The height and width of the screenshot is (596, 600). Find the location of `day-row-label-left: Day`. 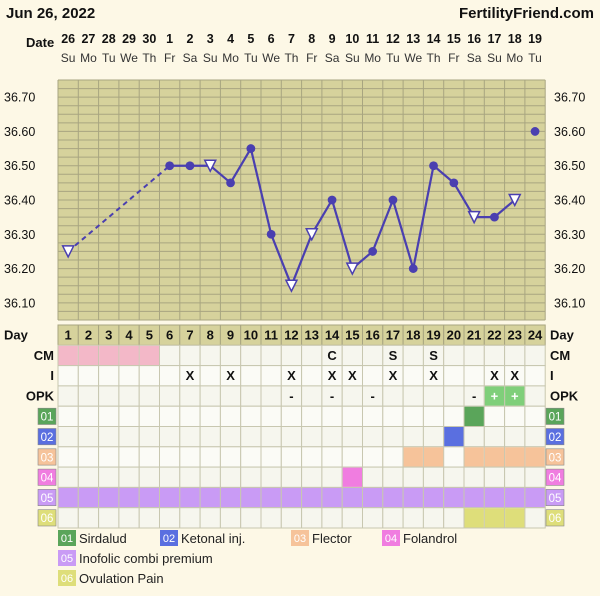

day-row-label-left: Day is located at coordinates (16, 335).